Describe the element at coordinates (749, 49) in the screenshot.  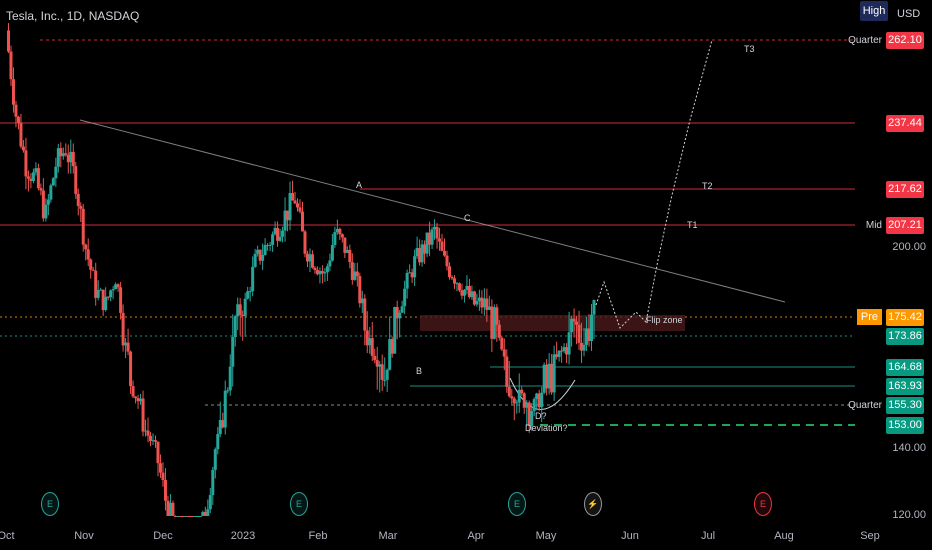
I see `annotation-t3: T3` at that location.